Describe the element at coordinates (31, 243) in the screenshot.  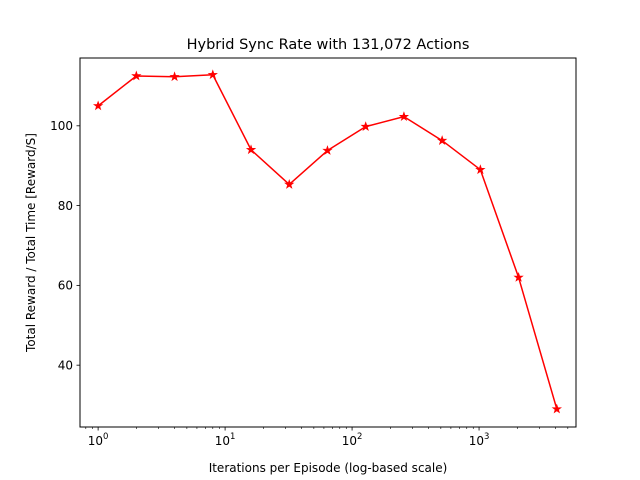
I see `y-axis-title: Total Reward / Total Time [Reward/S]` at that location.